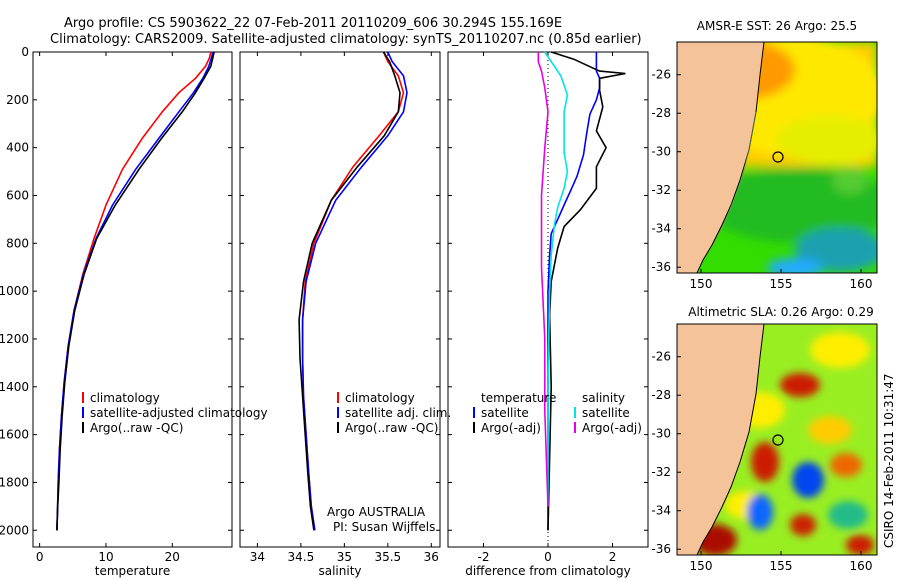 Image resolution: width=900 pixels, height=580 pixels. I want to click on y-tick-label: 0, so click(25, 52).